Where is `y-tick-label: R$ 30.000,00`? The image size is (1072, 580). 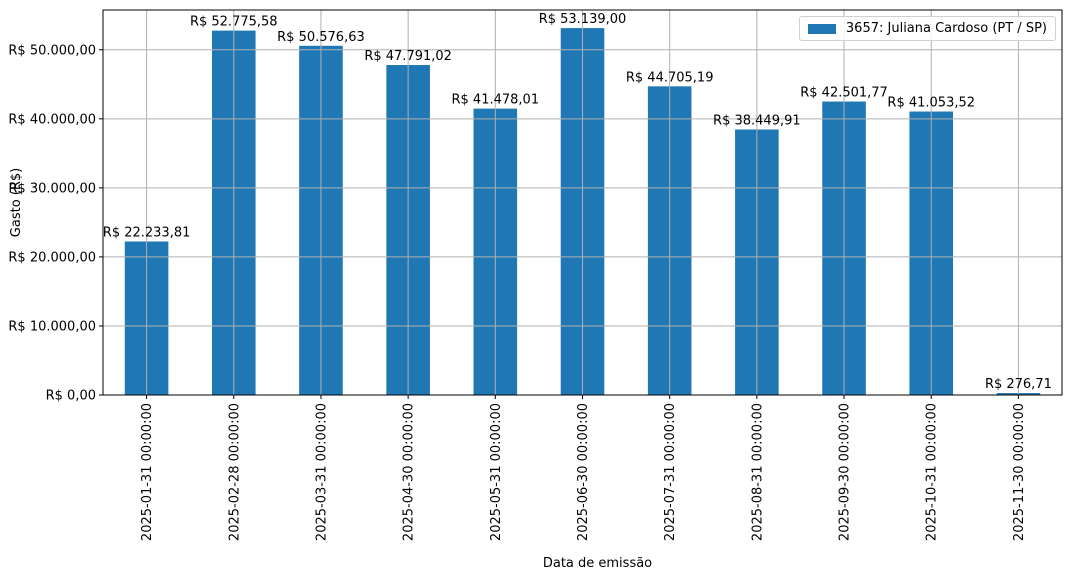
y-tick-label: R$ 30.000,00 is located at coordinates (52, 188).